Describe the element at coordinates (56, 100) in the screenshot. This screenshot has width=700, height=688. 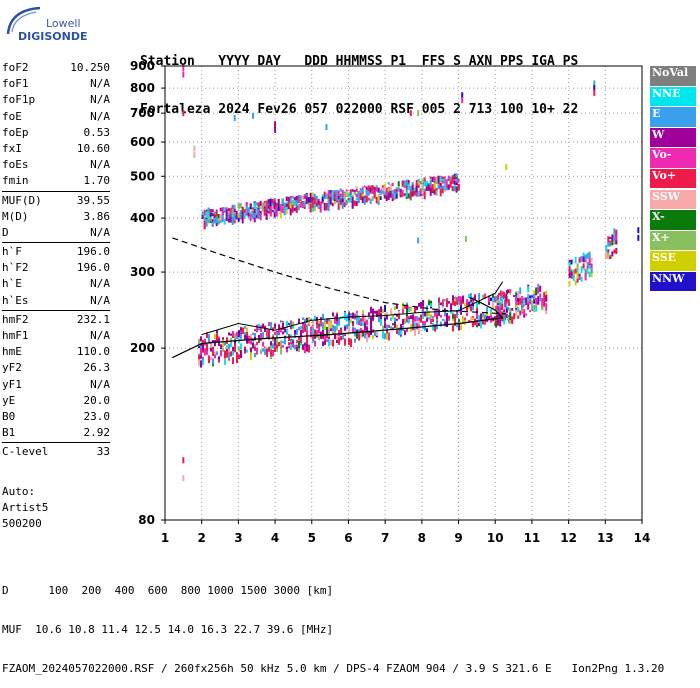
I see `param-row: foF1p N/A` at that location.